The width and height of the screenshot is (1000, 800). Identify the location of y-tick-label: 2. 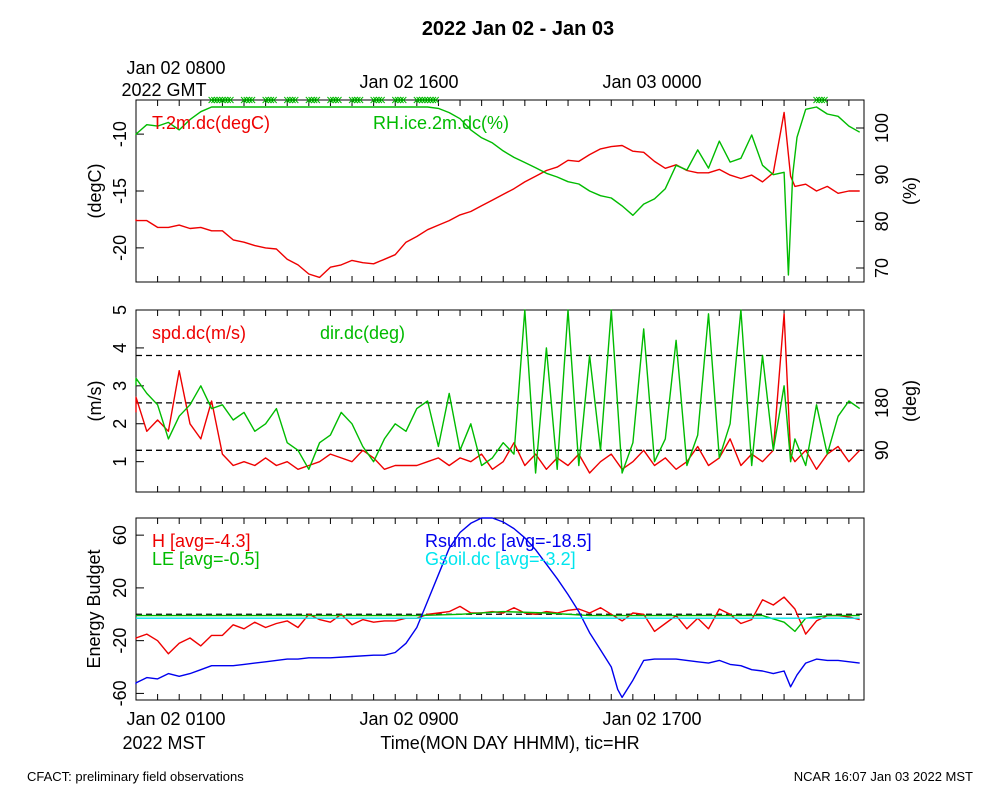
(120, 424).